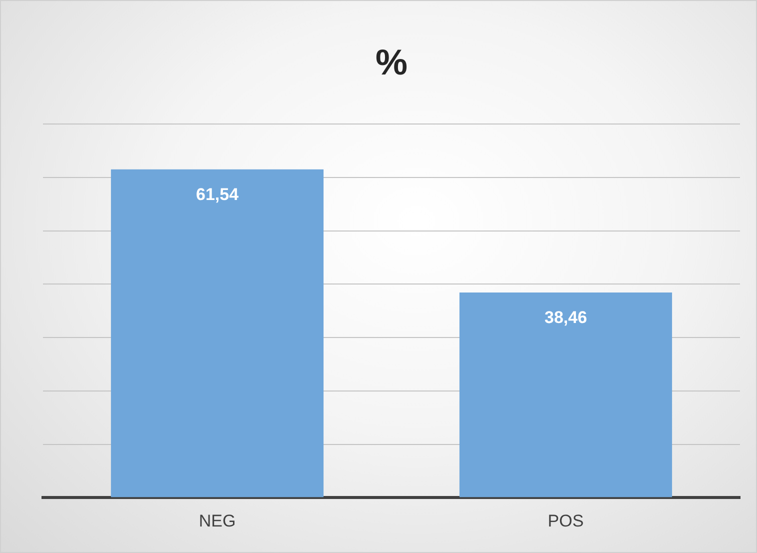 The image size is (757, 553). I want to click on data-label: 61,54, so click(218, 194).